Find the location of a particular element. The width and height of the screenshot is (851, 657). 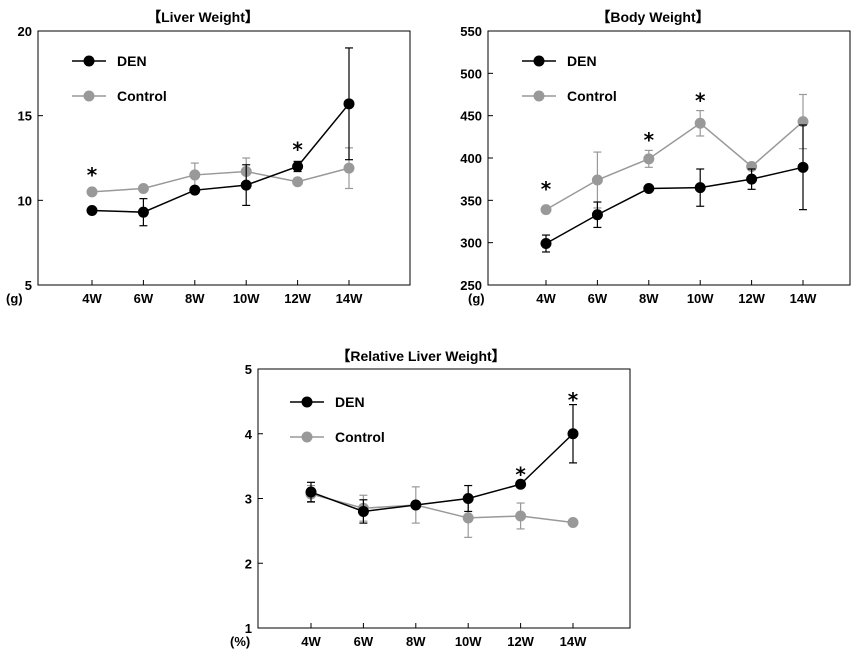

chart-title: 【Relative Liver Weight】 is located at coordinates (420, 356).